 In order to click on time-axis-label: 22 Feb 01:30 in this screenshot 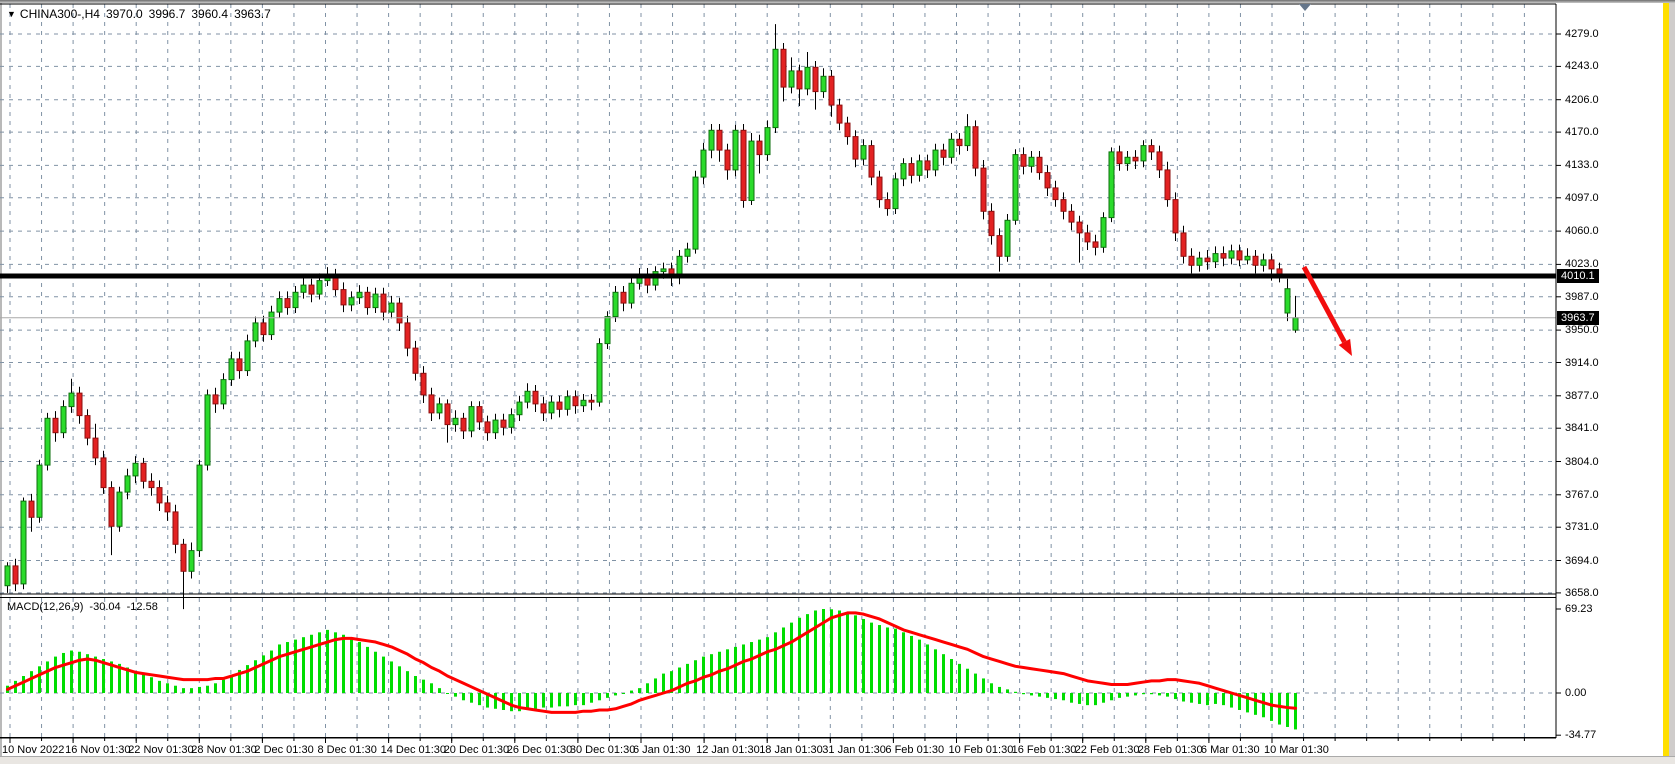, I will do `click(1107, 750)`.